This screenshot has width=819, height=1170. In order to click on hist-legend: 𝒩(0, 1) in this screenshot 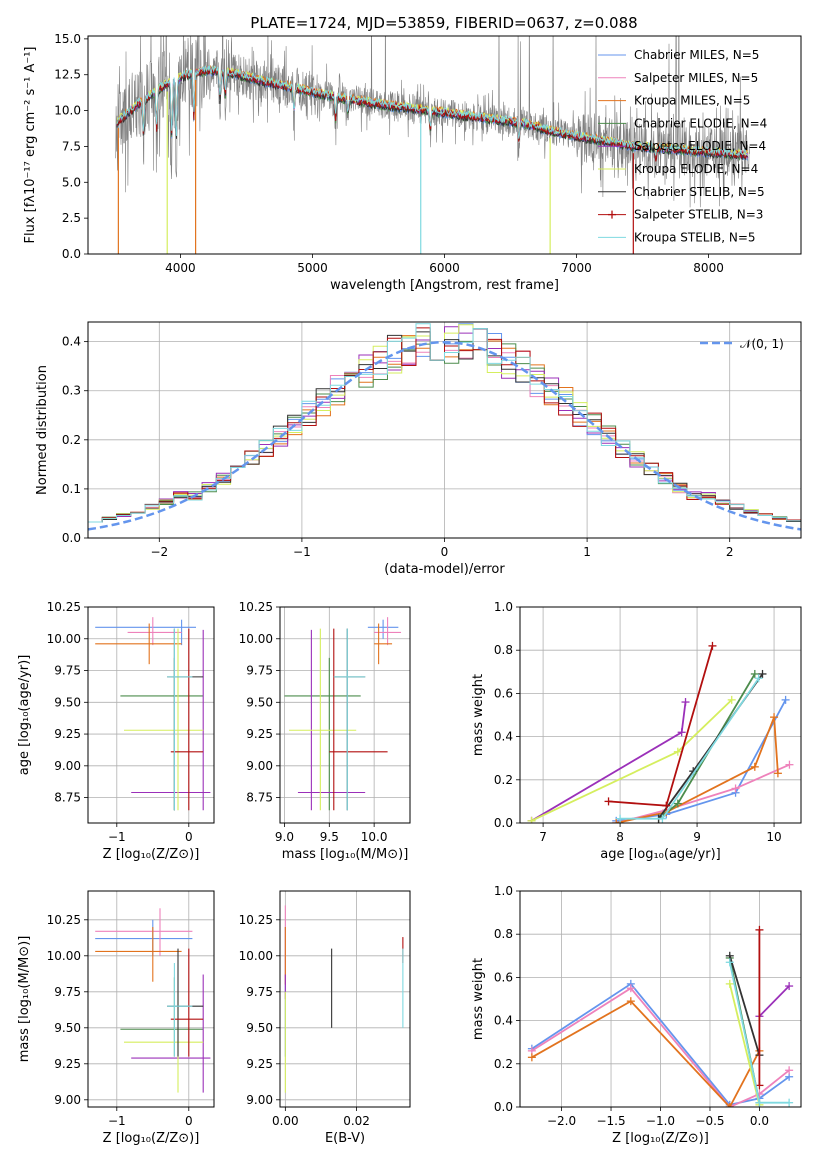, I will do `click(742, 344)`.